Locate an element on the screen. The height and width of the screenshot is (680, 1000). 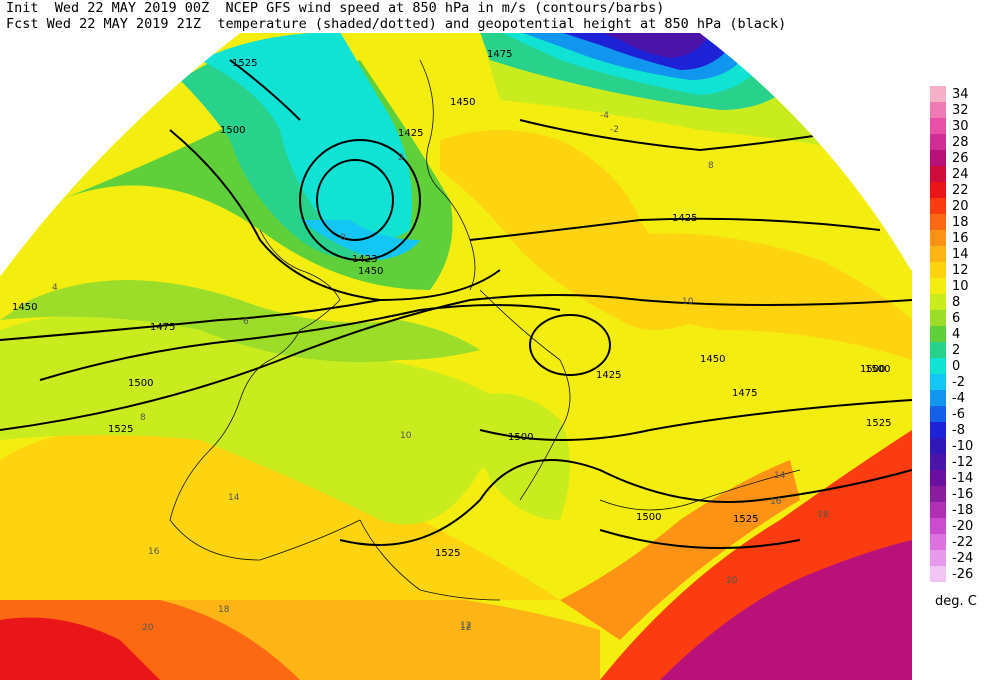
legend-label: -20 is located at coordinates (963, 526).